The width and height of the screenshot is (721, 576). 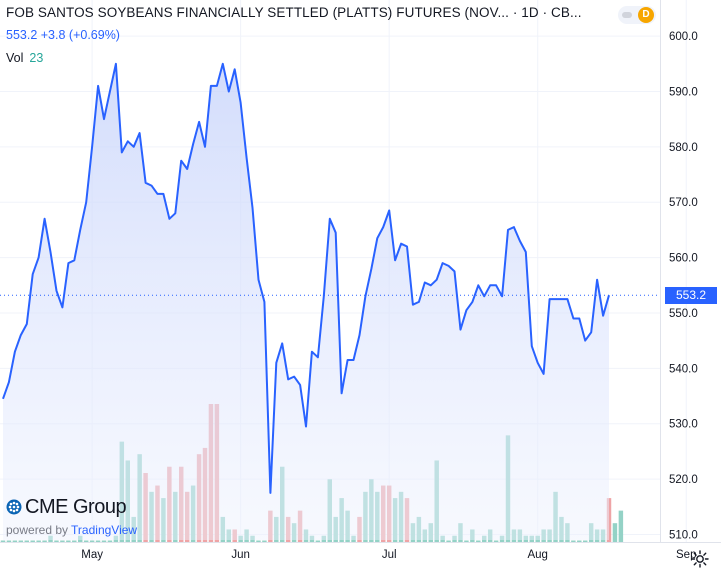 I want to click on data-mode-toggle: D, so click(x=637, y=15).